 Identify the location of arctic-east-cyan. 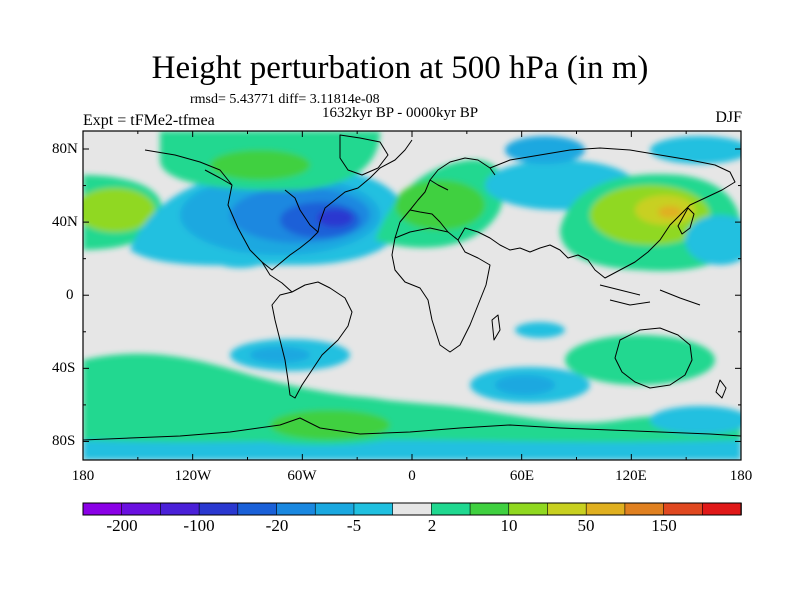
(695, 150).